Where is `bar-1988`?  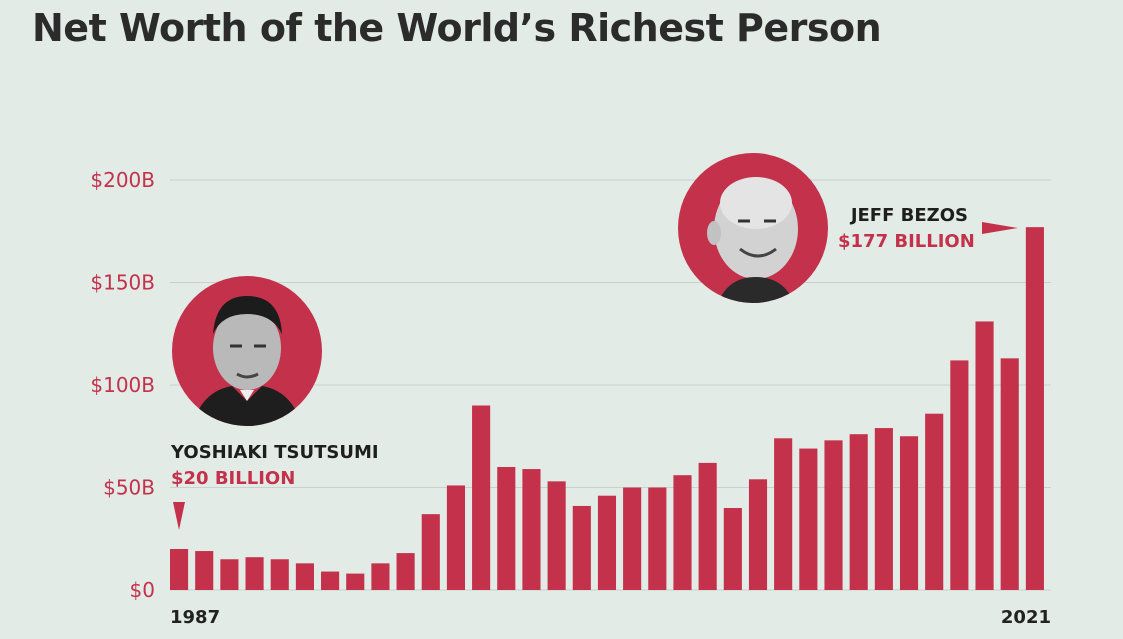
bar-1988 is located at coordinates (204, 570).